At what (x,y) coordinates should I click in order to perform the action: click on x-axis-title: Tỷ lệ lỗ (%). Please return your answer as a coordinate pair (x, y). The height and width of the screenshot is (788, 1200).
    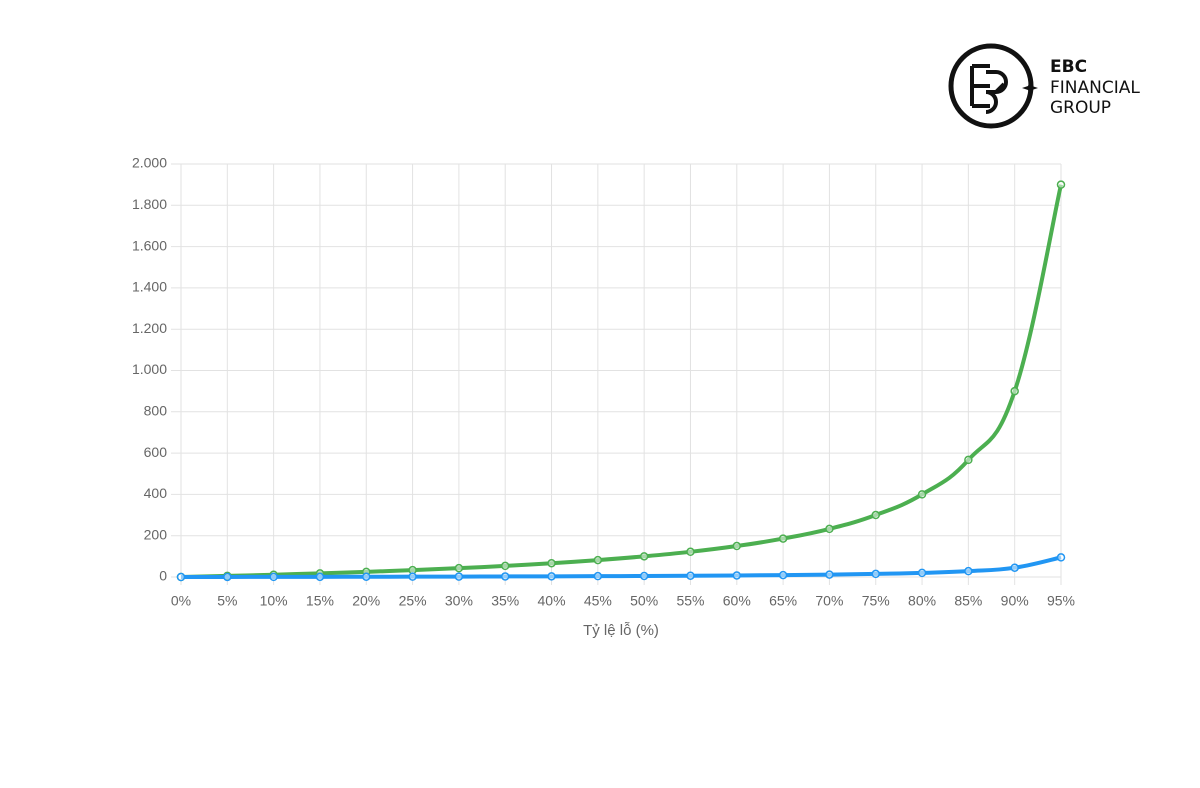
    Looking at the image, I should click on (621, 630).